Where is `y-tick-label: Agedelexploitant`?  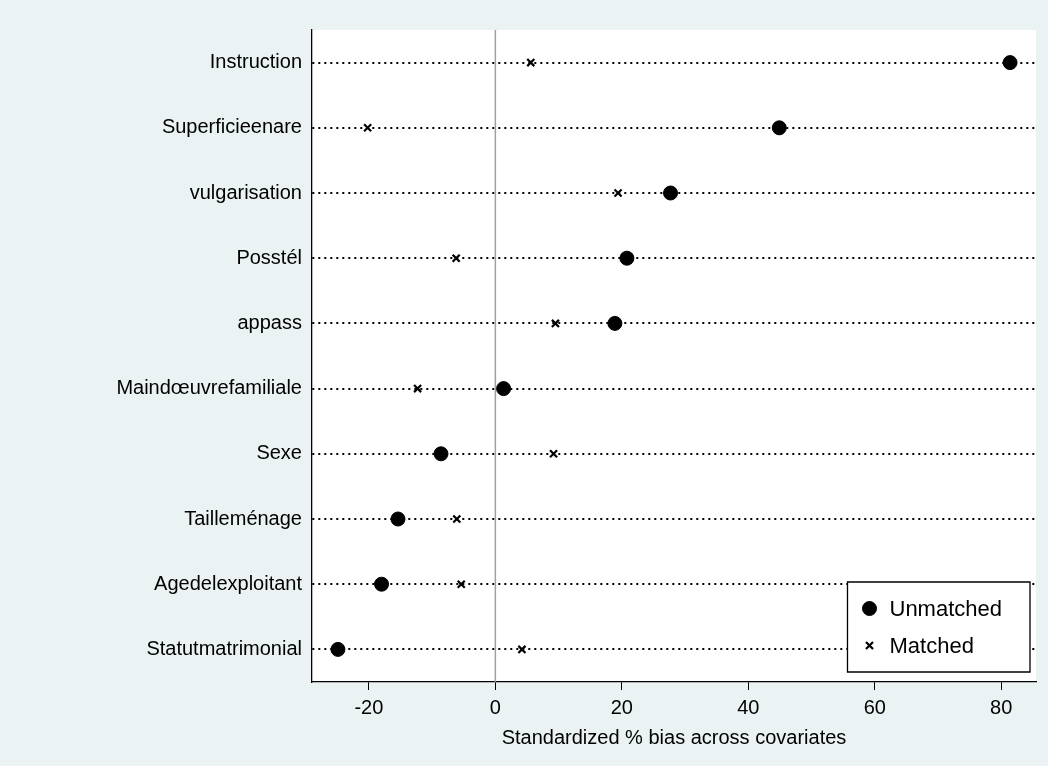 y-tick-label: Agedelexploitant is located at coordinates (228, 582).